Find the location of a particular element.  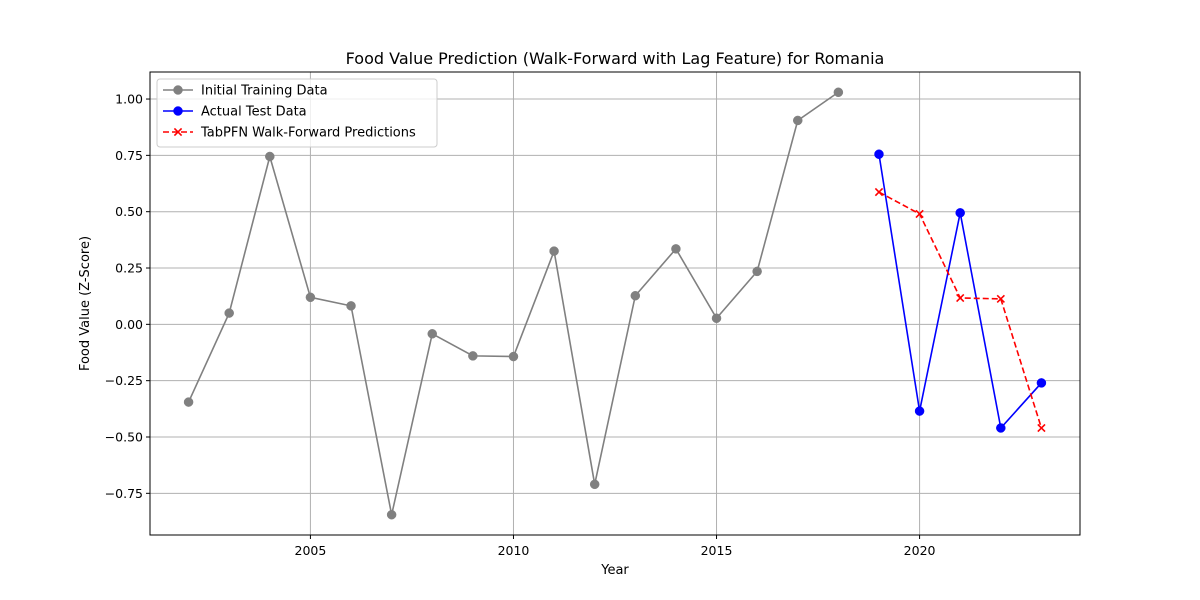

y-tick-label: −0.75 is located at coordinates (124, 493).